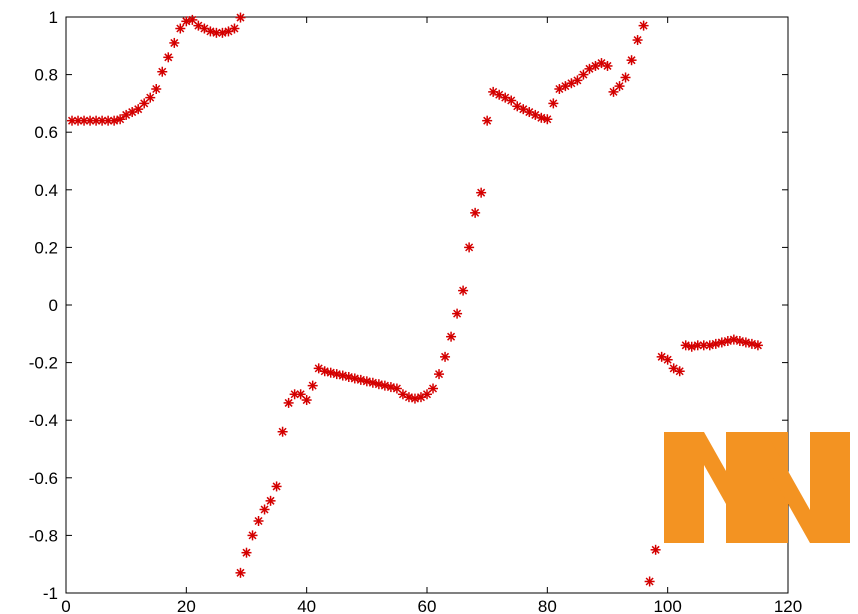 This screenshot has height=614, width=858. I want to click on x-tick-label: 120, so click(788, 605).